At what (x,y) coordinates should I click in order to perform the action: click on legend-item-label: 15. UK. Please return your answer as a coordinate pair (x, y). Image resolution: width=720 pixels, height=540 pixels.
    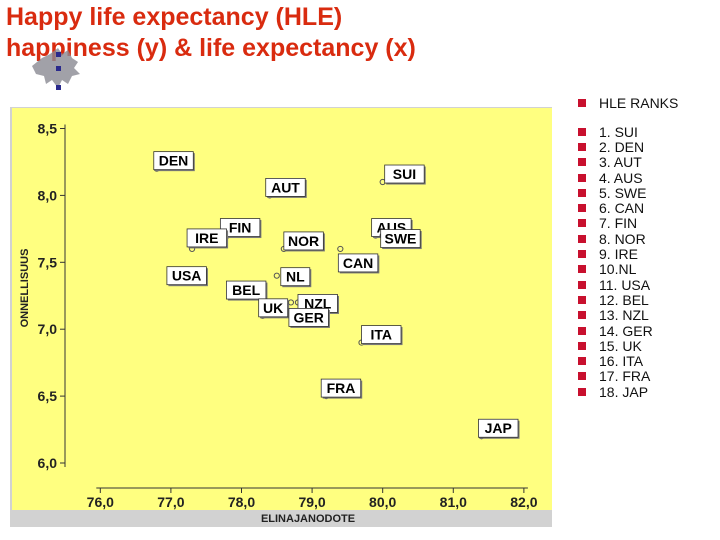
    Looking at the image, I should click on (620, 345).